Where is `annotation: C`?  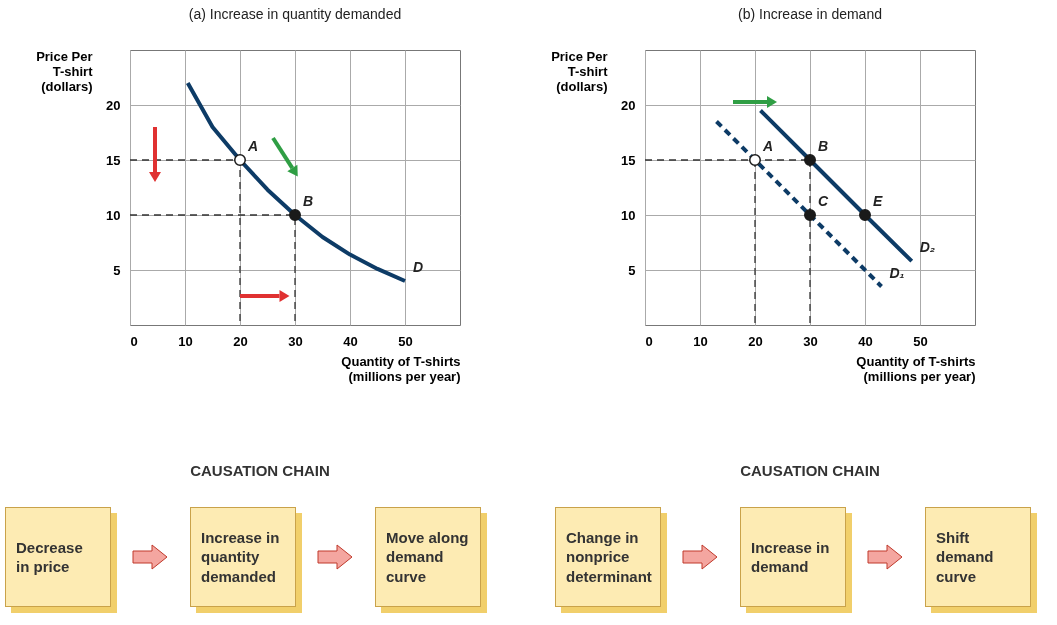
annotation: C is located at coordinates (823, 201).